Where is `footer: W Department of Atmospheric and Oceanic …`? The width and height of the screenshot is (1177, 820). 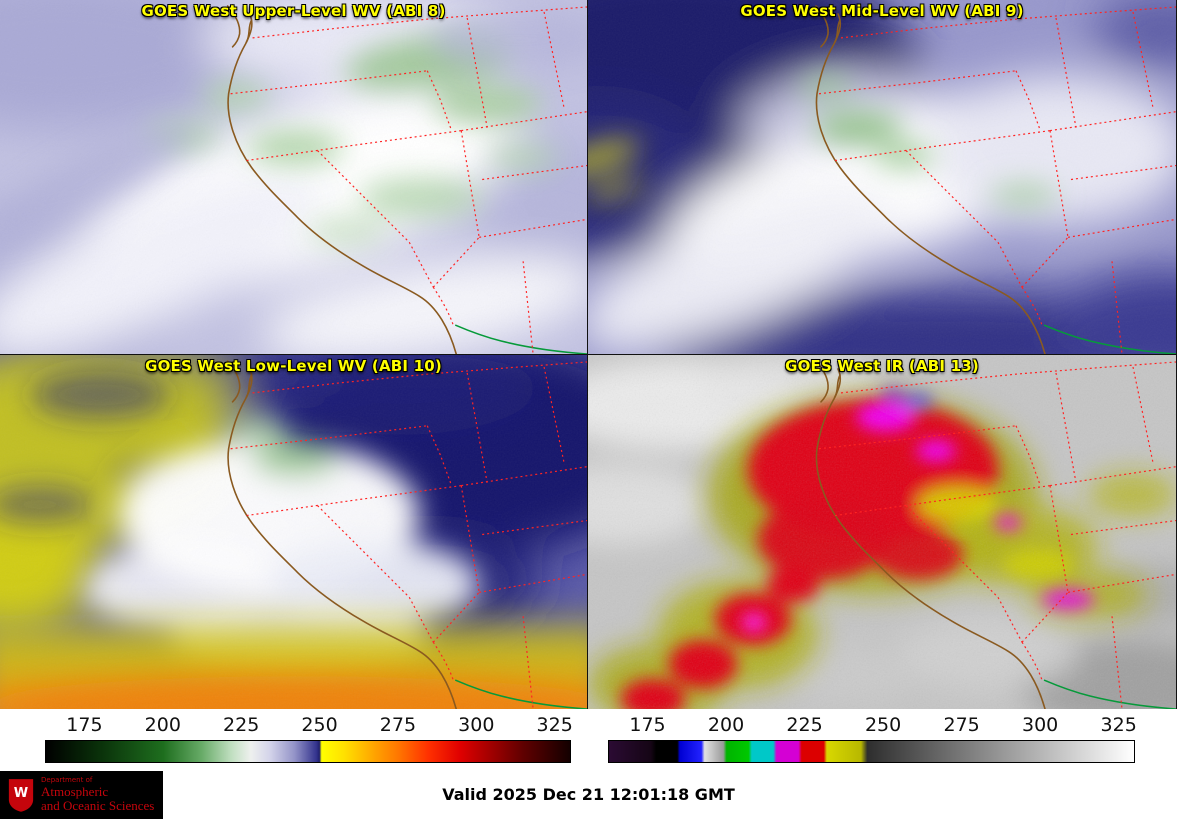 footer: W Department of Atmospheric and Oceanic … is located at coordinates (588, 795).